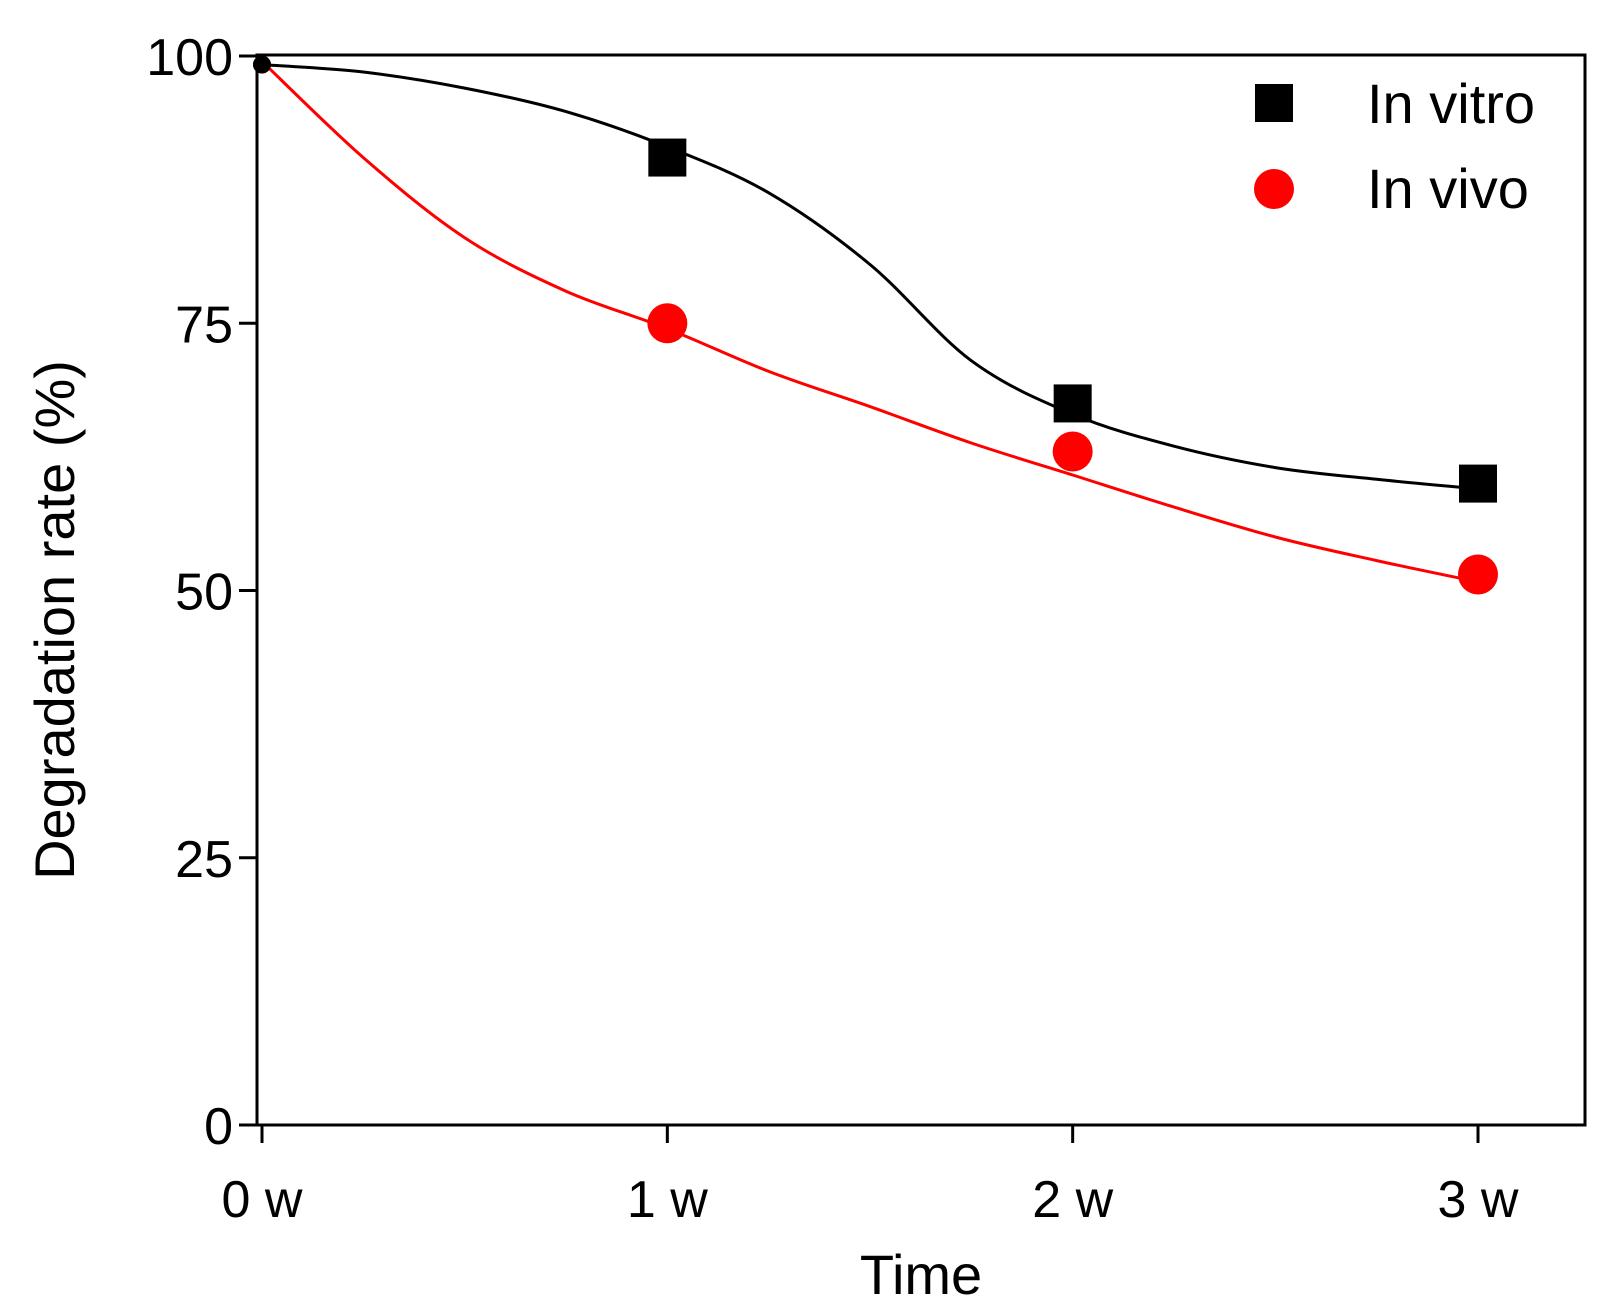 The image size is (1602, 1314). Describe the element at coordinates (921, 1274) in the screenshot. I see `x-axis-label: Time` at that location.